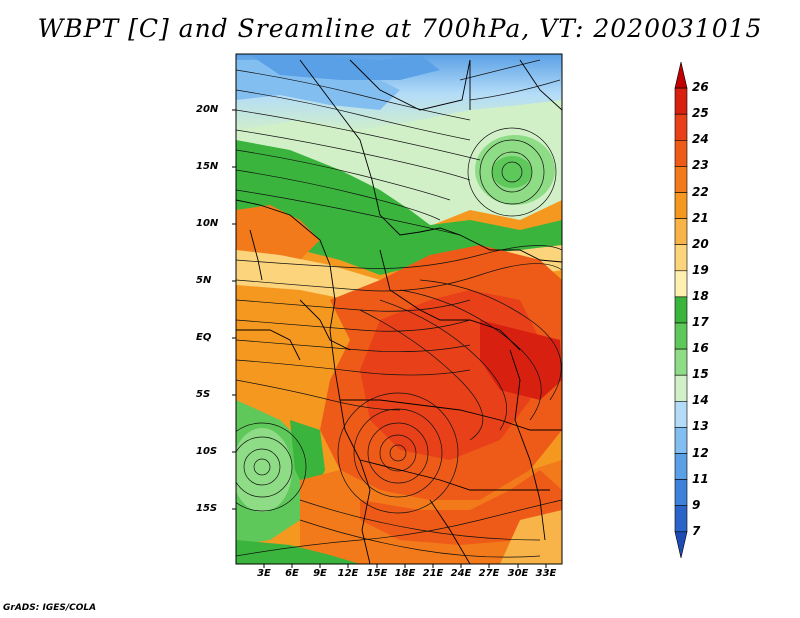 This screenshot has width=800, height=618. I want to click on lon-label-15e: 15E, so click(377, 573).